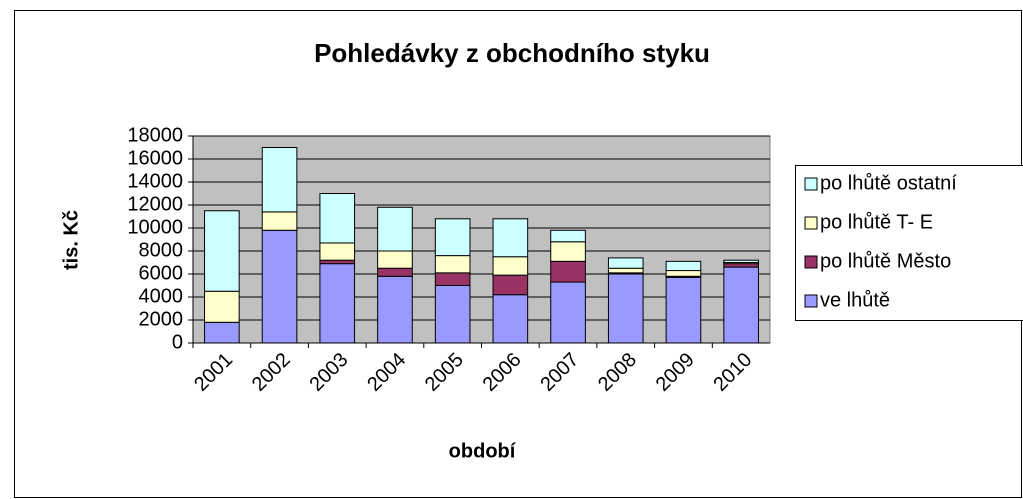 The width and height of the screenshot is (1023, 499). I want to click on legend-label: po lhůtě T- E, so click(876, 222).